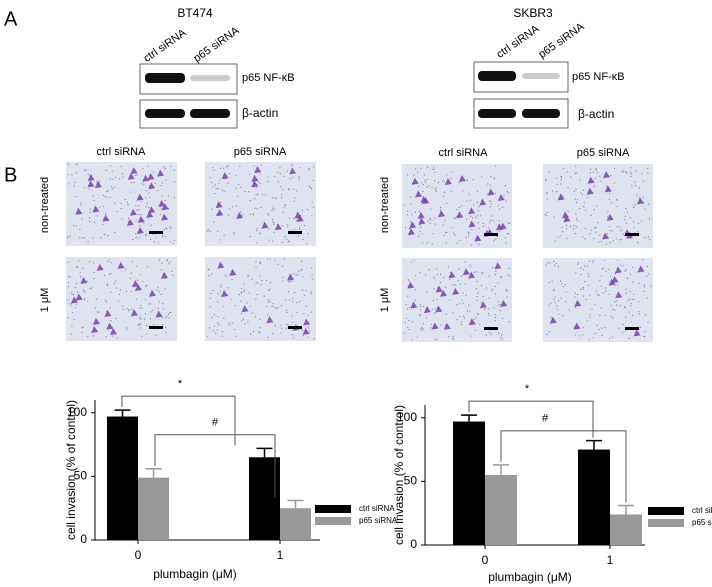 The width and height of the screenshot is (712, 587). What do you see at coordinates (464, 153) in the screenshot?
I see `column-label: ctrl siRNA` at bounding box center [464, 153].